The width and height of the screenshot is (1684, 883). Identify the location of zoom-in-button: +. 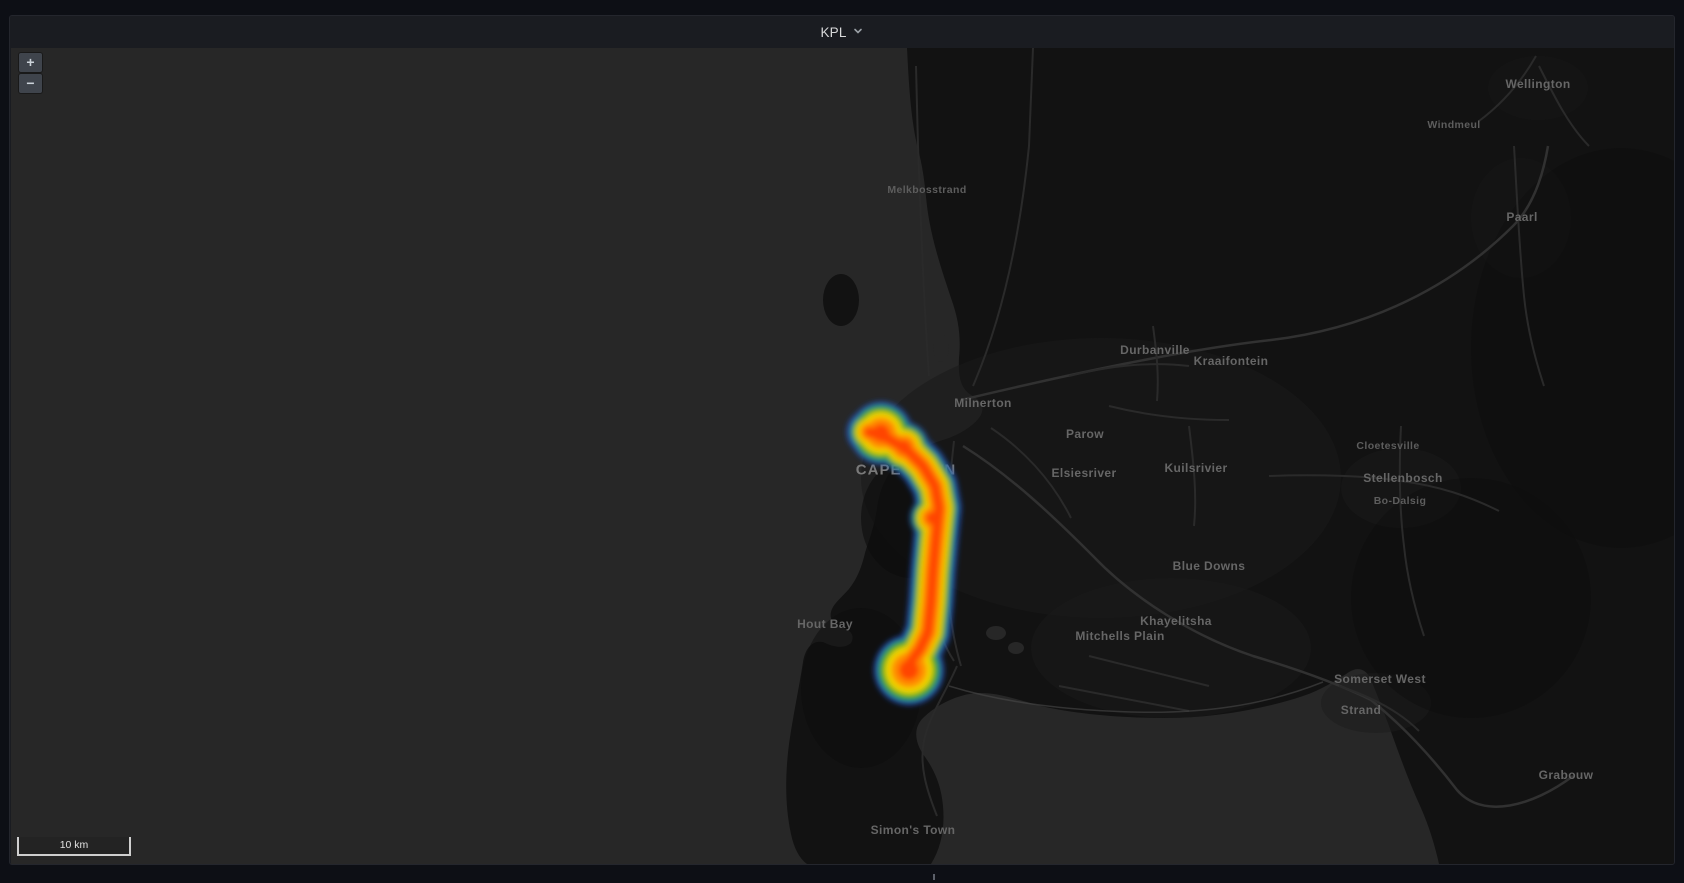
(30, 62).